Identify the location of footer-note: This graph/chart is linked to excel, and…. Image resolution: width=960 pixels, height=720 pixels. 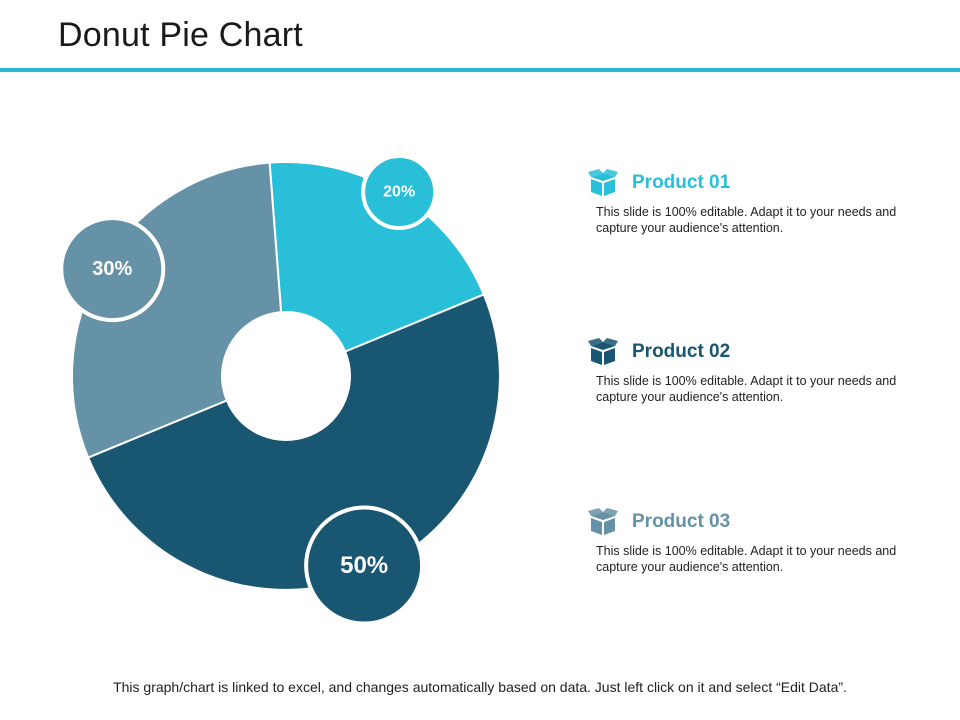
(480, 687).